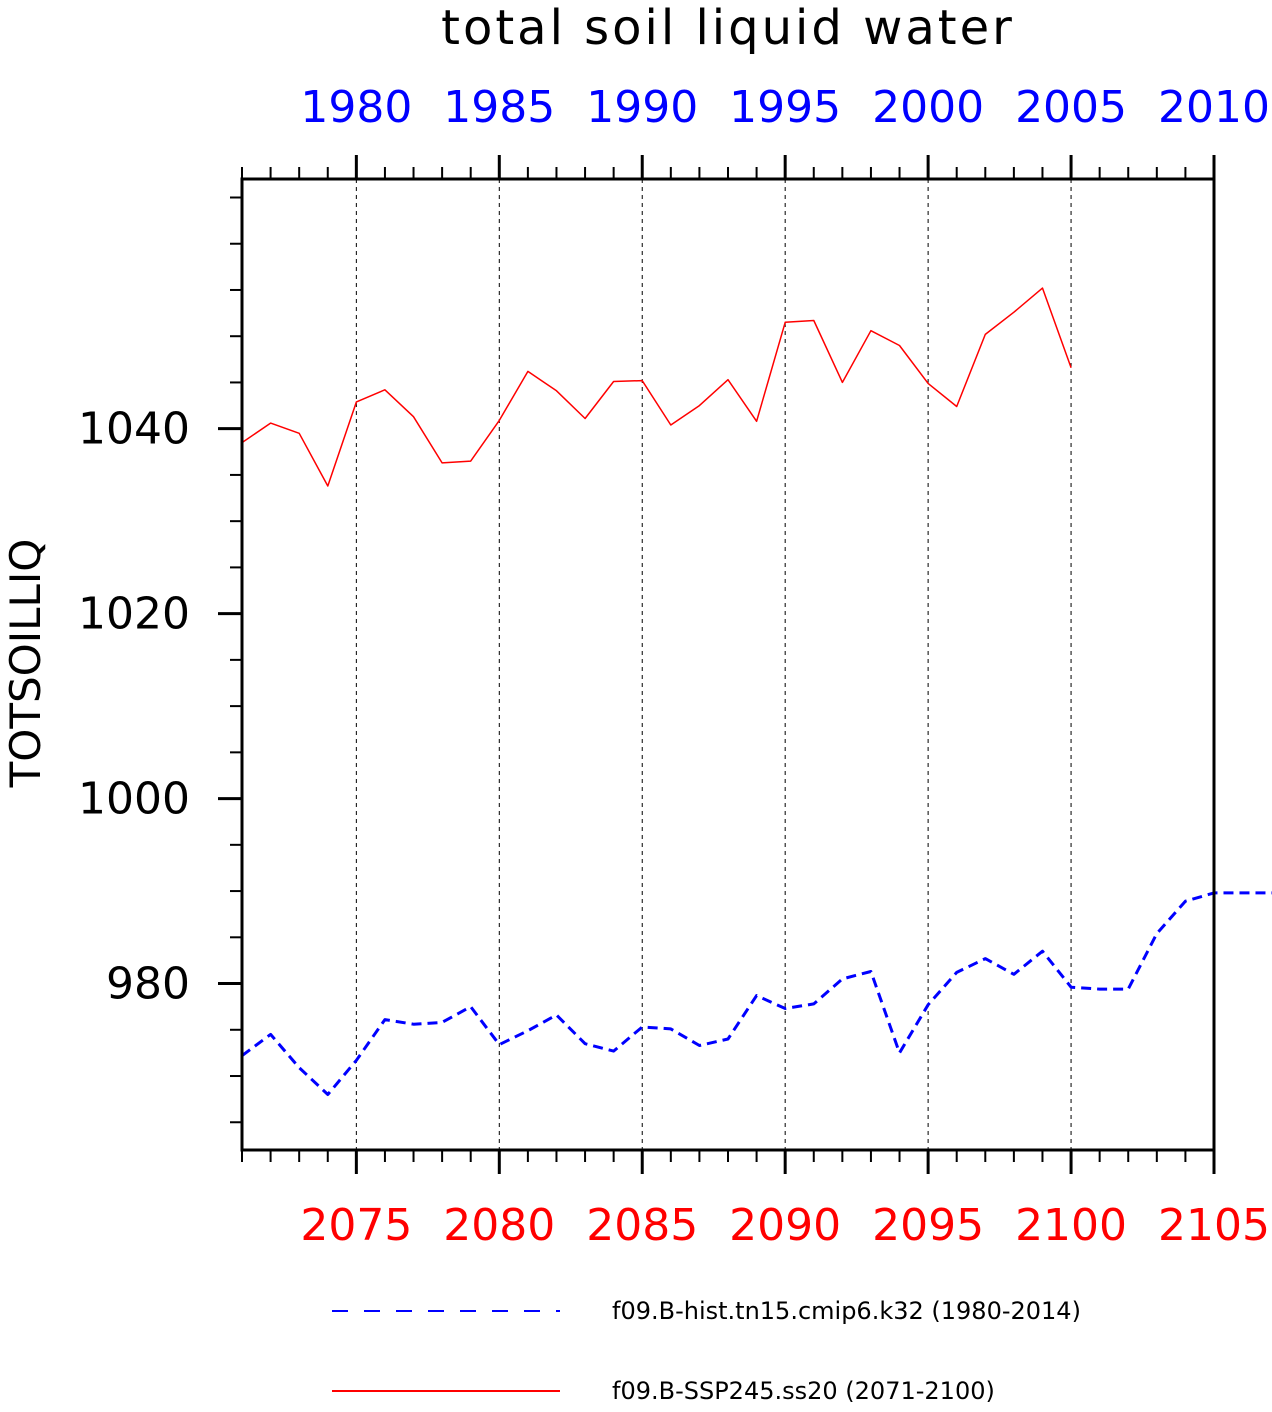 The width and height of the screenshot is (1272, 1412). I want to click on top-tick-label: 1990, so click(642, 107).